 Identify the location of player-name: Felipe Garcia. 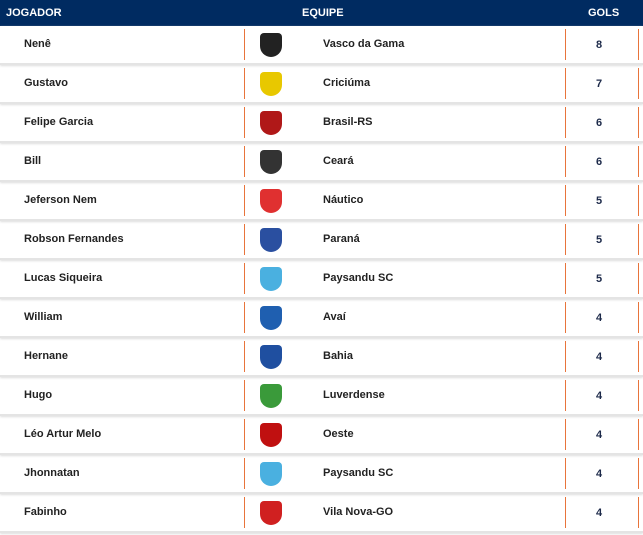
(59, 122).